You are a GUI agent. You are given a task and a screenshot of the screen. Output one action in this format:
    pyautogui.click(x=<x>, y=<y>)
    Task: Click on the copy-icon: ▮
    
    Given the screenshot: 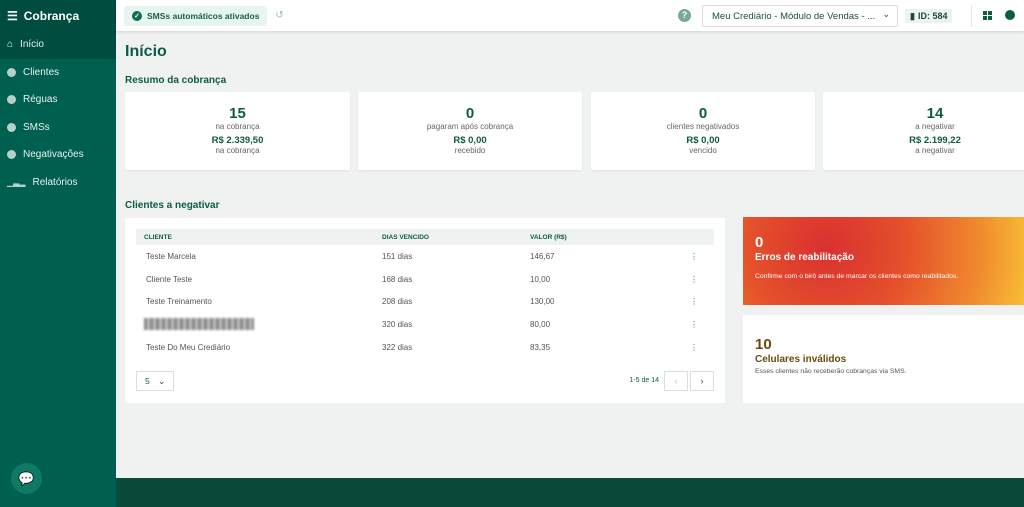 What is the action you would take?
    pyautogui.click(x=912, y=15)
    